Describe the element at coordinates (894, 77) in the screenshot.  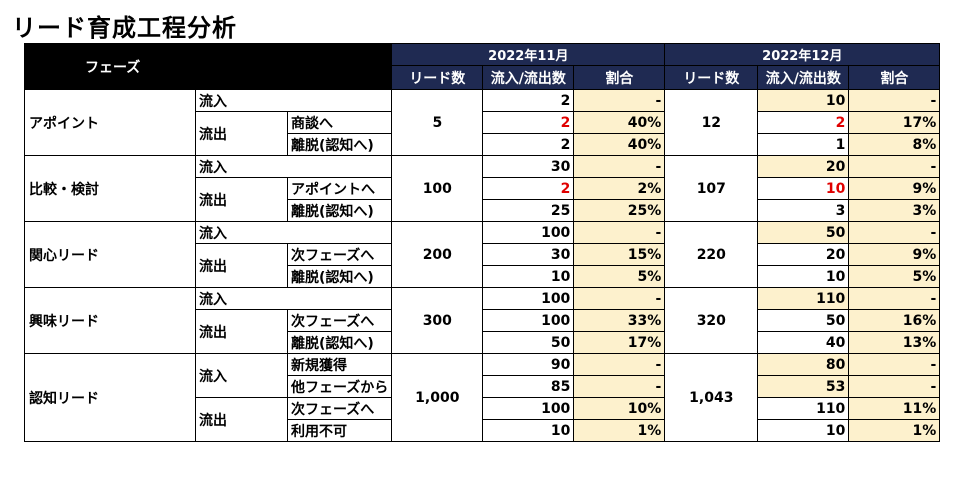
I see `col-ratio-dec: 割合` at that location.